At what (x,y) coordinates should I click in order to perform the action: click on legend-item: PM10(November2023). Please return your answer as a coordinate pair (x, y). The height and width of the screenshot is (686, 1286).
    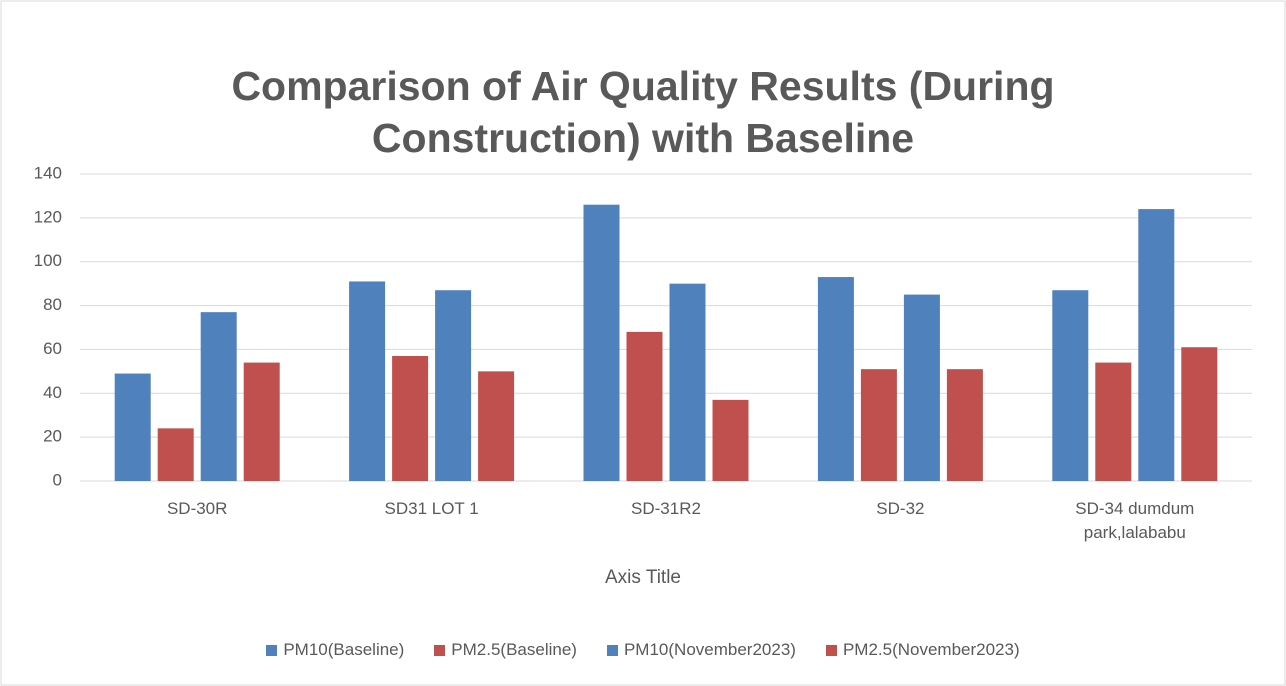
    Looking at the image, I should click on (701, 650).